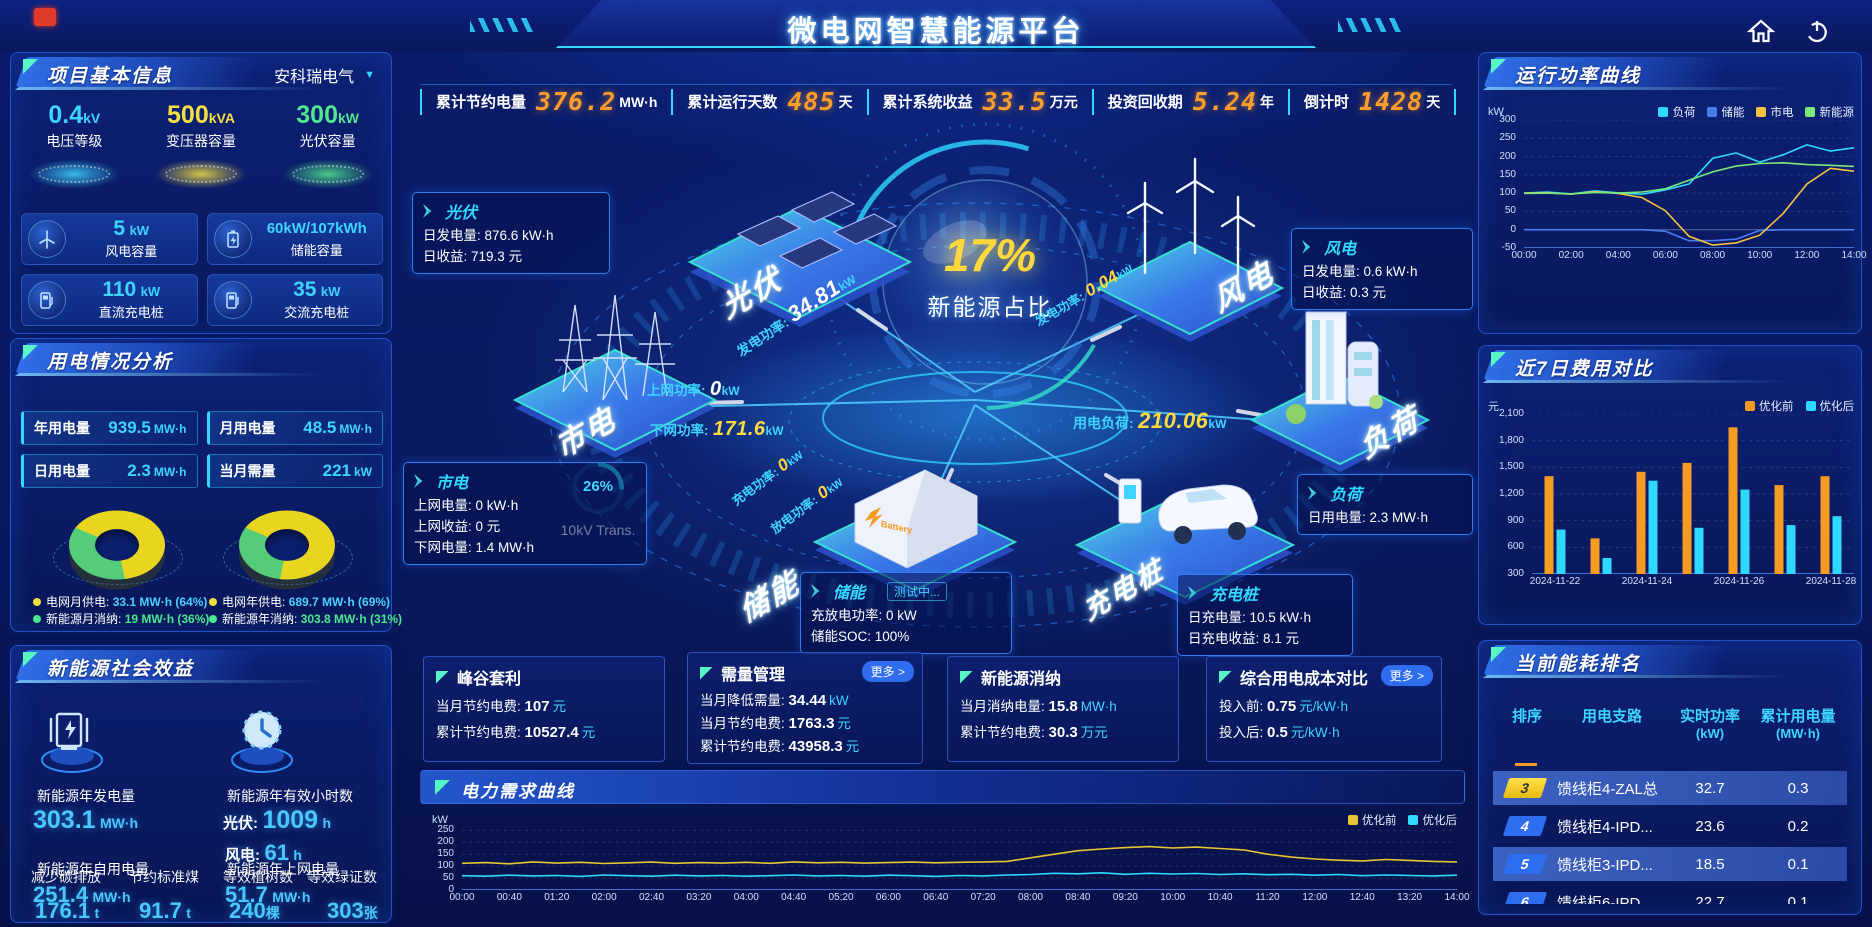 The image size is (1872, 927). Describe the element at coordinates (511, 233) in the screenshot. I see `pv-info-box: 光伏 日发电量: 876.6 kW·h 日收益: 719.3 元` at that location.